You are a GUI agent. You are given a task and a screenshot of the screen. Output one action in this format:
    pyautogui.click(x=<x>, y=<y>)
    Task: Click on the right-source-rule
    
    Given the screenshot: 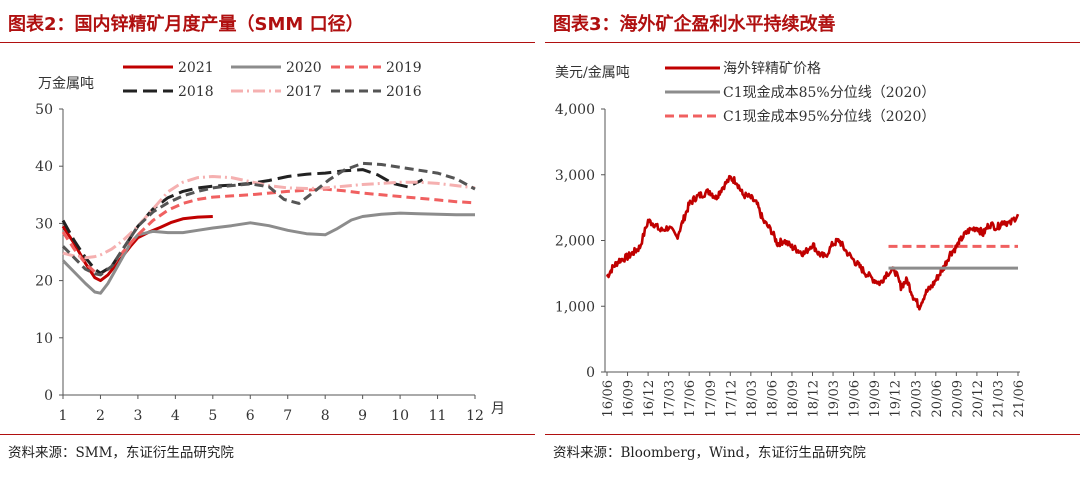 What is the action you would take?
    pyautogui.click(x=812, y=434)
    